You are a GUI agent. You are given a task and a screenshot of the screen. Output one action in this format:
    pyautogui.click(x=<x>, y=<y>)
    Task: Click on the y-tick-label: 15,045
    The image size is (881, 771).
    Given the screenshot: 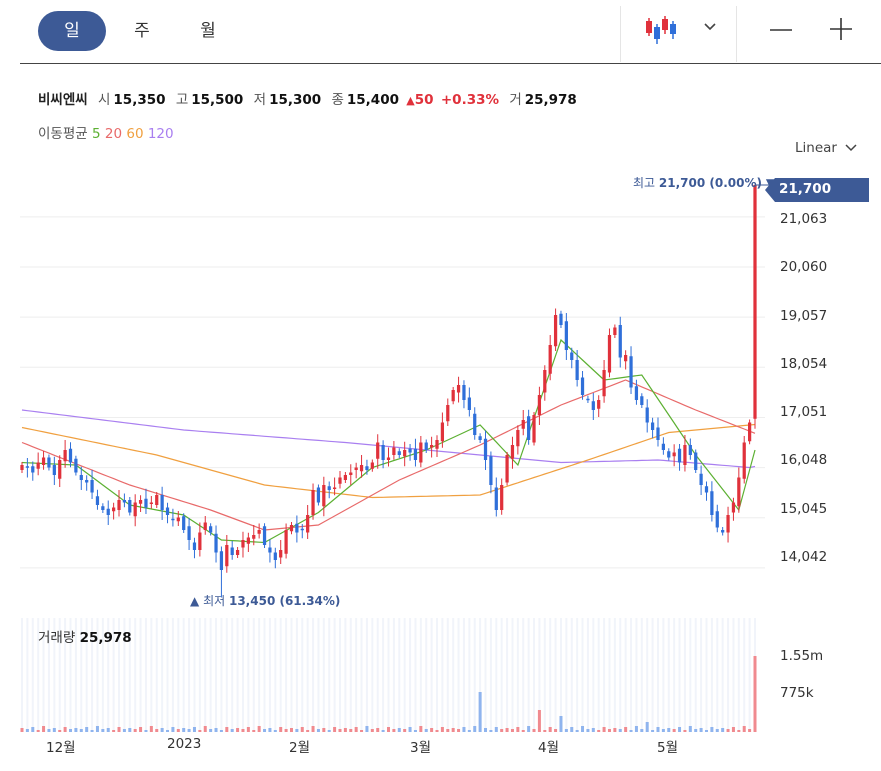 What is the action you would take?
    pyautogui.click(x=804, y=509)
    